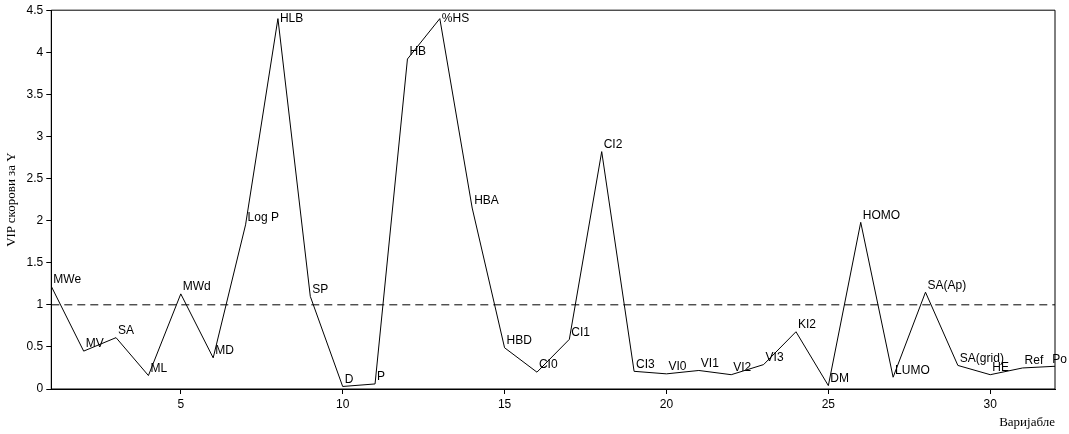 Image resolution: width=1069 pixels, height=434 pixels. Describe the element at coordinates (912, 369) in the screenshot. I see `annotation: LUMO` at that location.